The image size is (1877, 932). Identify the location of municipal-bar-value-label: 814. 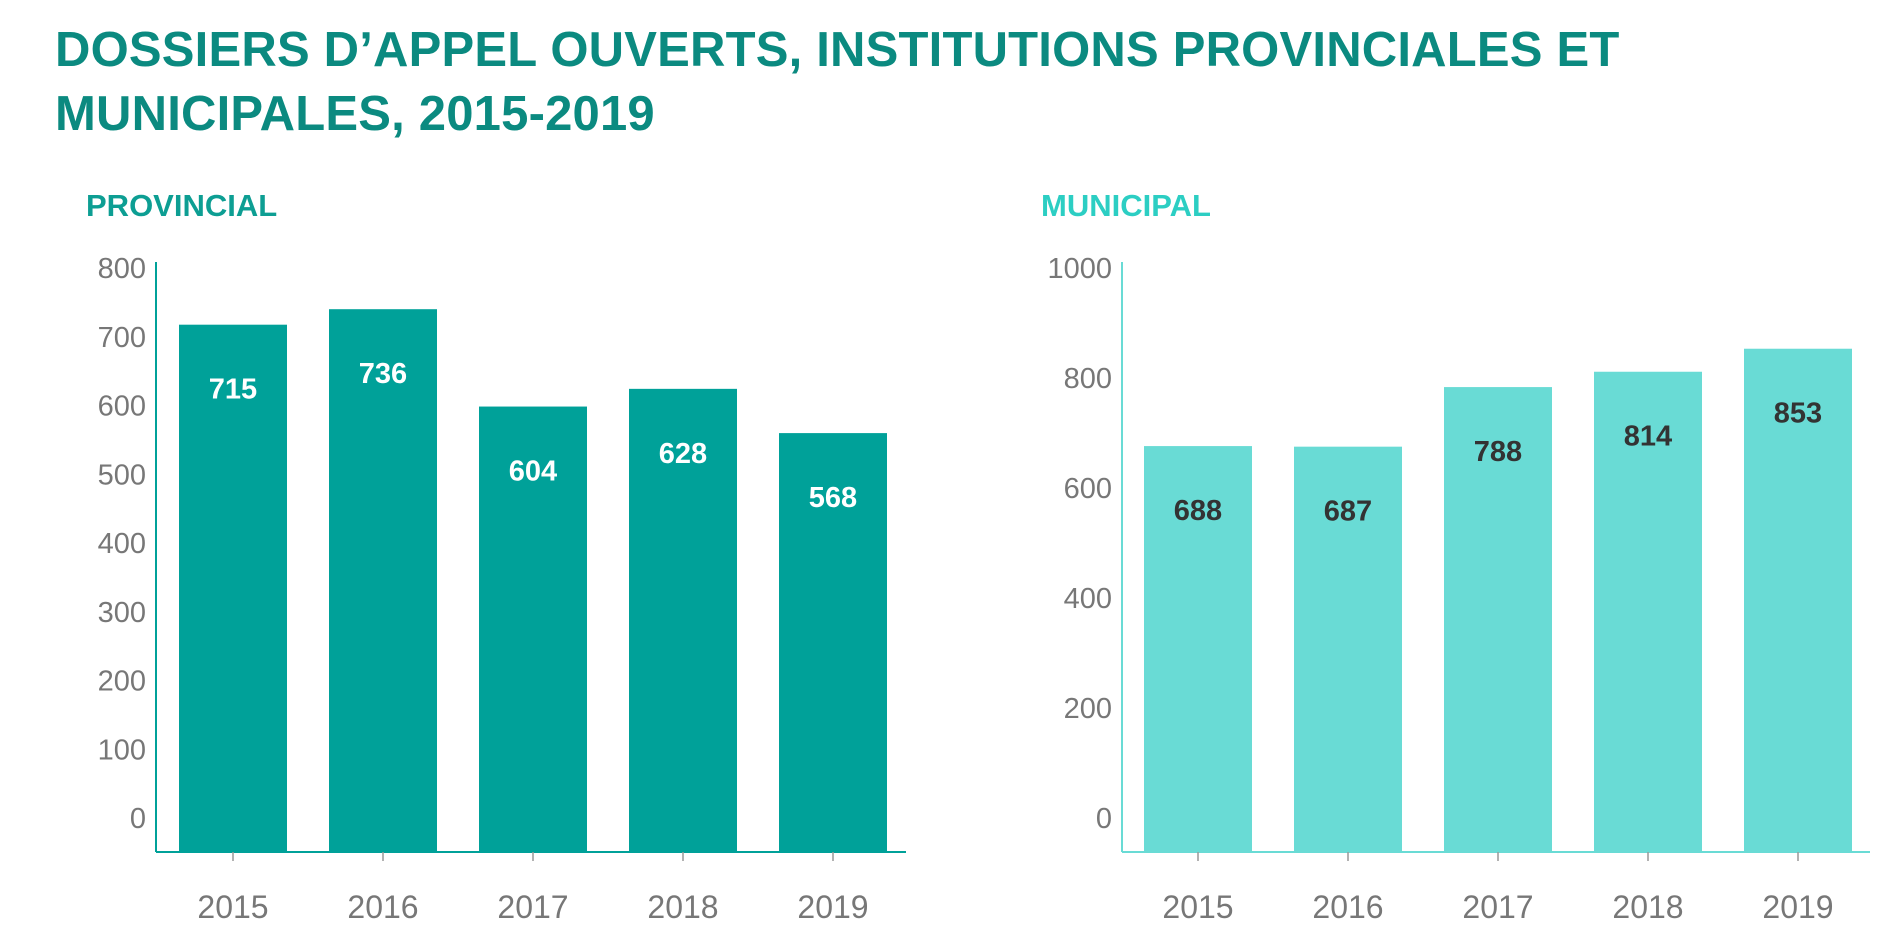
(1648, 437).